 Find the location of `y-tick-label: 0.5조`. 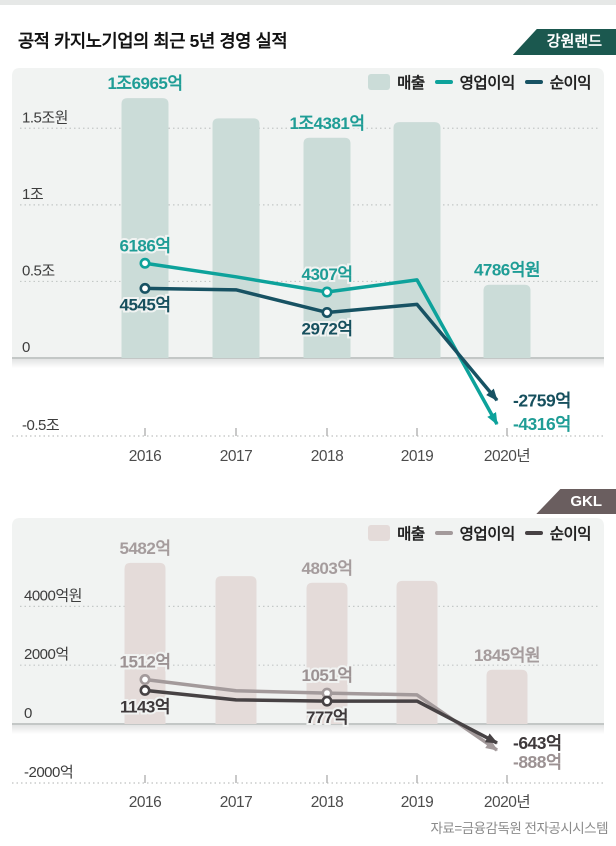

y-tick-label: 0.5조 is located at coordinates (38, 270).